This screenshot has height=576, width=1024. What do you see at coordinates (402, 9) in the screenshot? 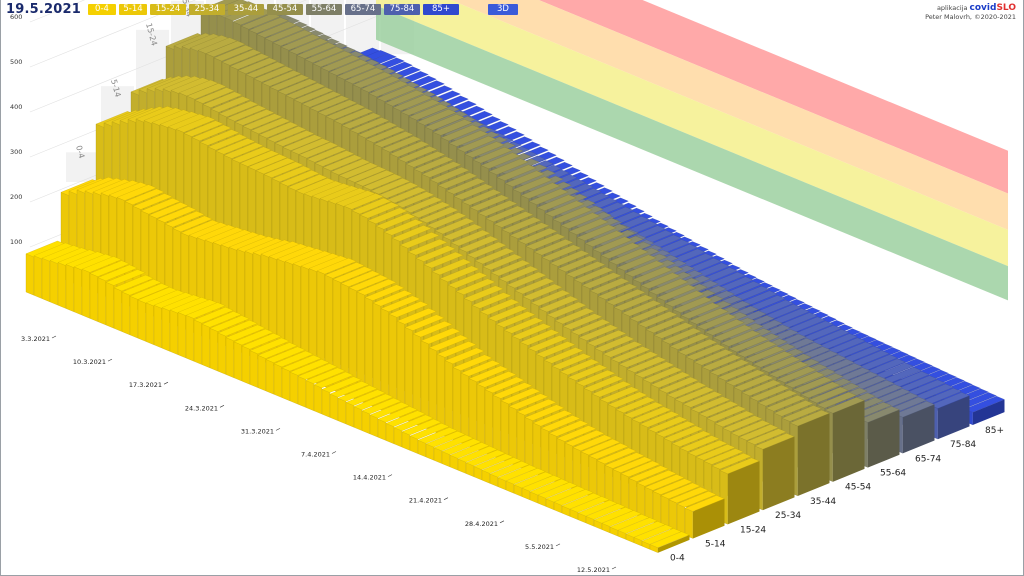
I see `legend-item-75-84: 75-84` at bounding box center [402, 9].